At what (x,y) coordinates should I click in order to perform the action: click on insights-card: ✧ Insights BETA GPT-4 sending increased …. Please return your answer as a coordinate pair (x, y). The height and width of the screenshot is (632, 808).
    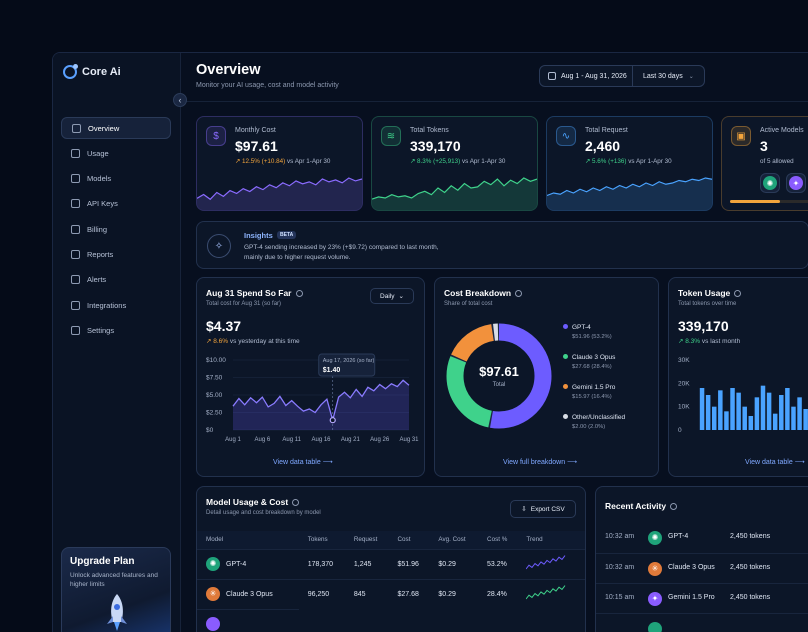
    Looking at the image, I should click on (502, 245).